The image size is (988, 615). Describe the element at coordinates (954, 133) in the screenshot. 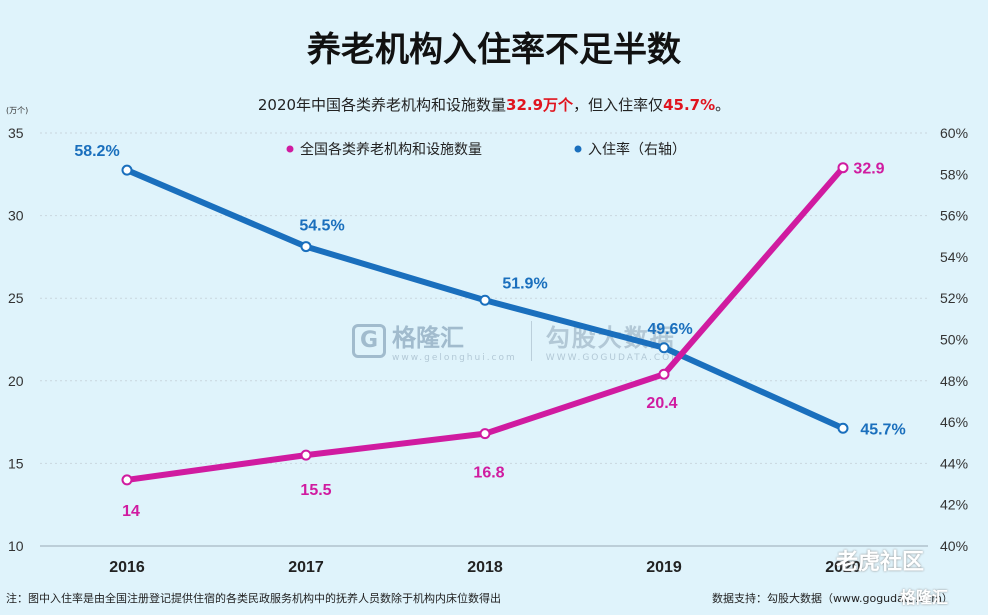

I see `y-right-tick-label: 60%` at that location.